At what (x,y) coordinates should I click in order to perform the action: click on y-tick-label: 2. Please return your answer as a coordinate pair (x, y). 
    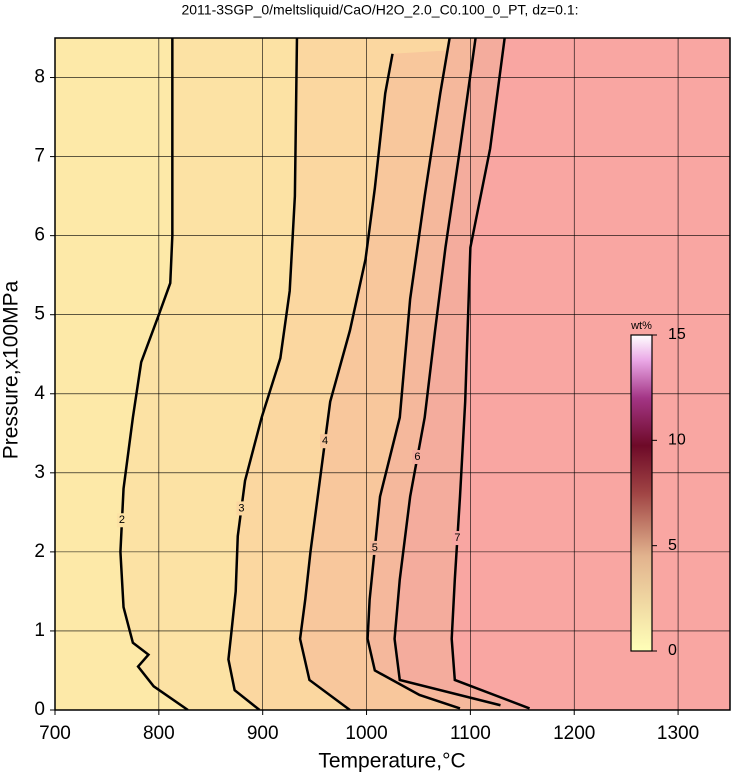
    Looking at the image, I should click on (39, 551).